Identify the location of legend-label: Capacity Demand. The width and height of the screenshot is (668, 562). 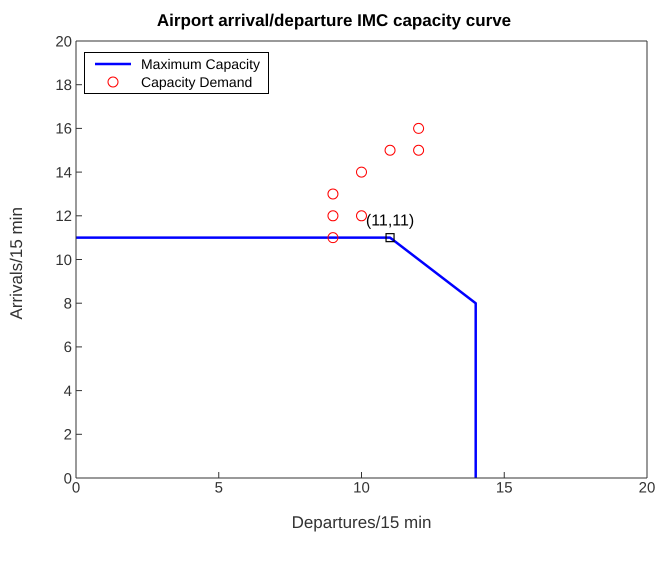
(196, 82).